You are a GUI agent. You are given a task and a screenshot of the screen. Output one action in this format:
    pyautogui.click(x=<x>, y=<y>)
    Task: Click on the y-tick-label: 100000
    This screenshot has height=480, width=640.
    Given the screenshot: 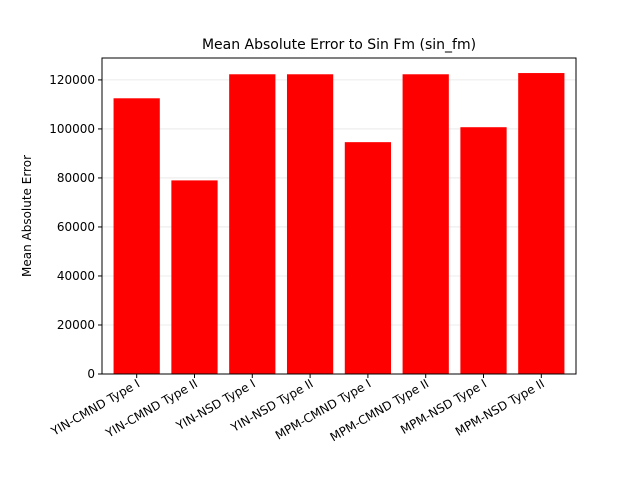 What is the action you would take?
    pyautogui.click(x=72, y=129)
    